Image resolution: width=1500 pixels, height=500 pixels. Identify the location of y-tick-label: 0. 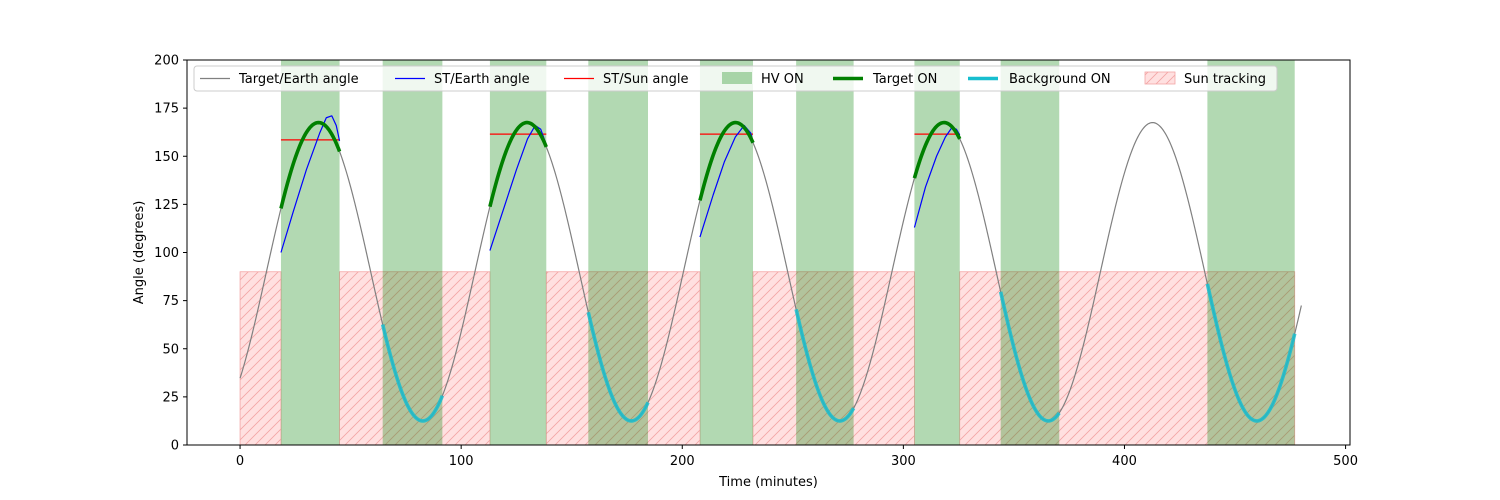
(175, 446).